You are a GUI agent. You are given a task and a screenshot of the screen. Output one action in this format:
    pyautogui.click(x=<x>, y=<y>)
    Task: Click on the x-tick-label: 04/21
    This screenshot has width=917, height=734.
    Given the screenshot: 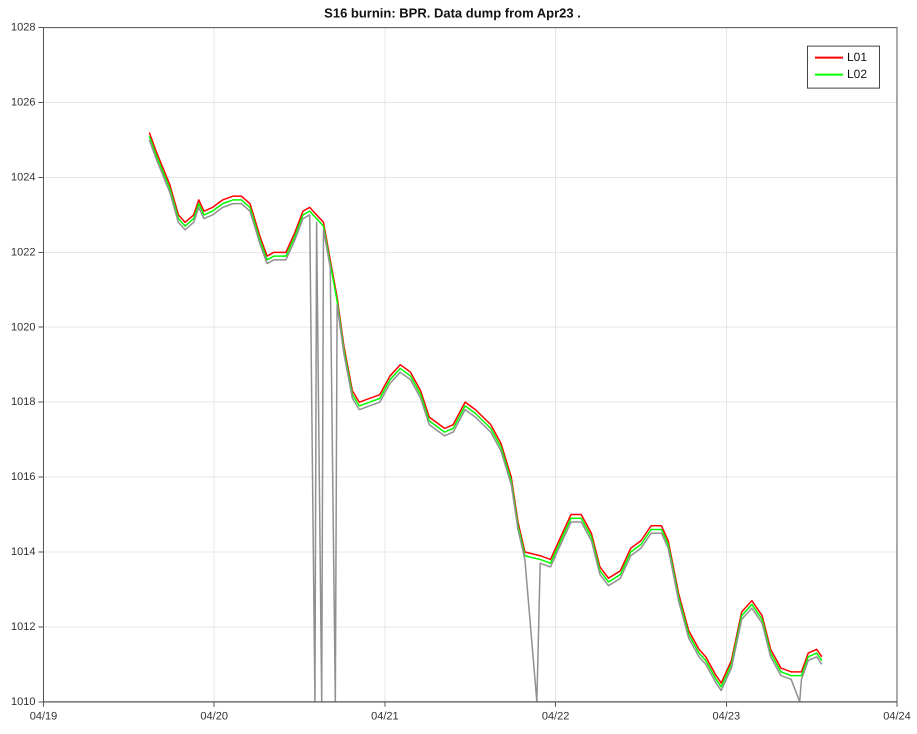 What is the action you would take?
    pyautogui.click(x=385, y=716)
    